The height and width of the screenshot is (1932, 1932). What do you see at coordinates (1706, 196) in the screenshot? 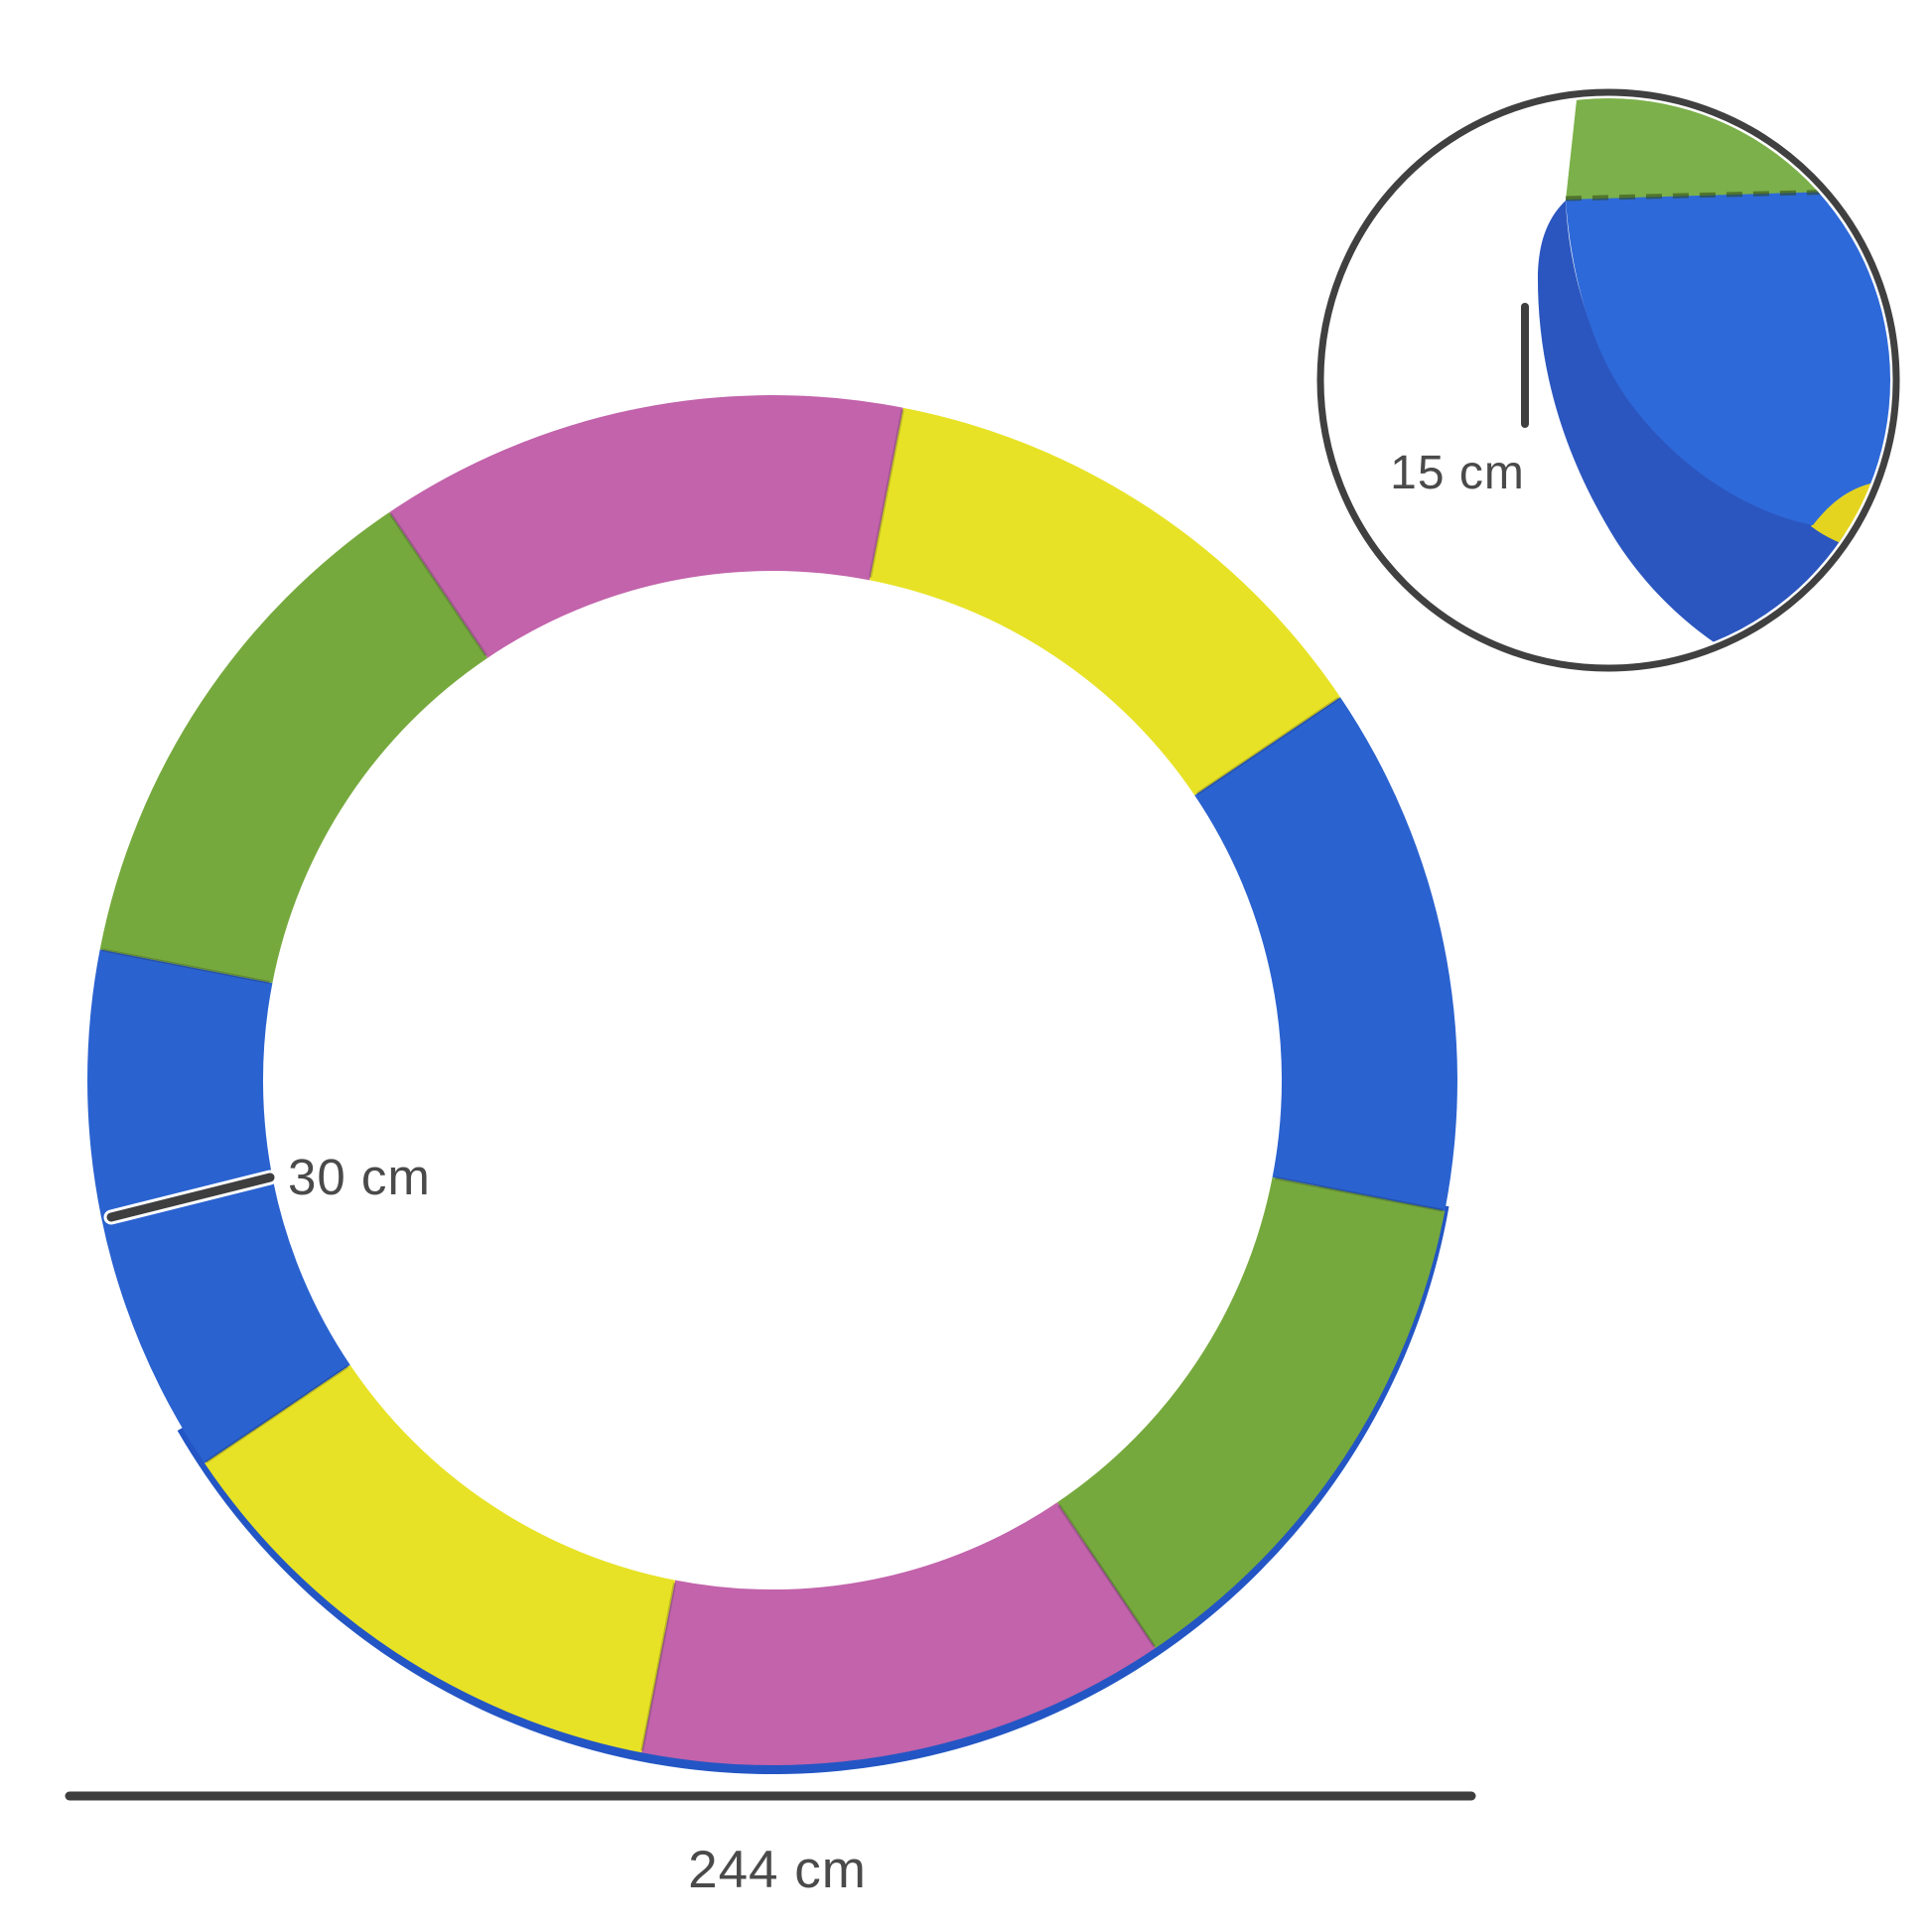
I see `inset-stitch-seam` at bounding box center [1706, 196].